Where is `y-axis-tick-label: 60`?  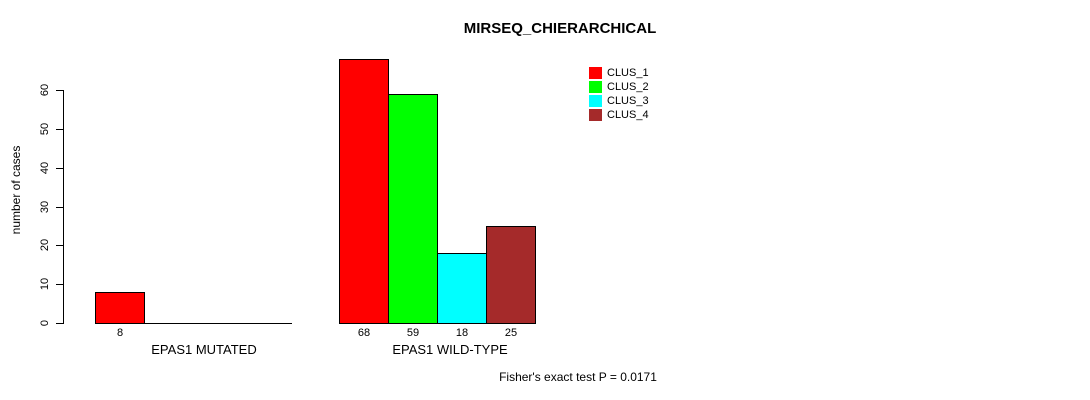 y-axis-tick-label: 60 is located at coordinates (45, 90).